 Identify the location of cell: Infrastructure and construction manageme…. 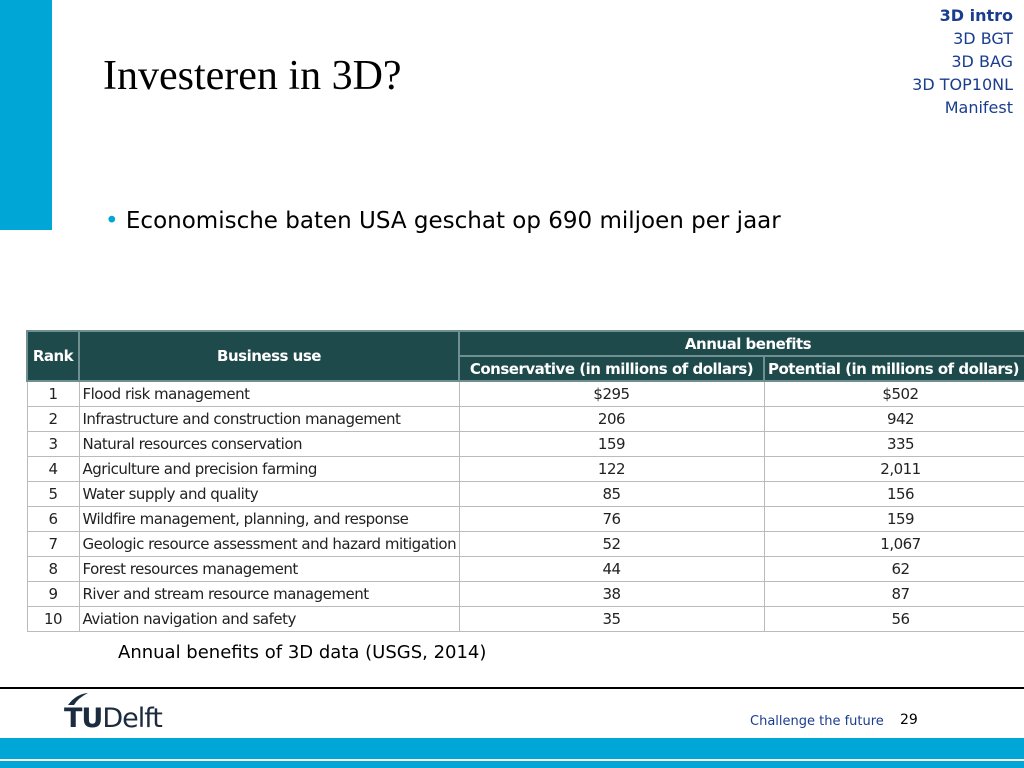
(269, 419).